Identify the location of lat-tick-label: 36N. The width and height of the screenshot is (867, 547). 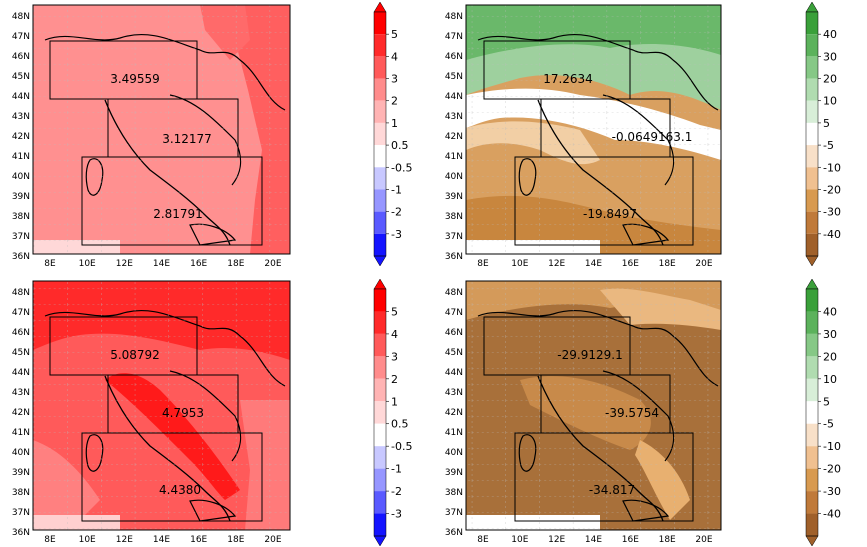
(21, 257).